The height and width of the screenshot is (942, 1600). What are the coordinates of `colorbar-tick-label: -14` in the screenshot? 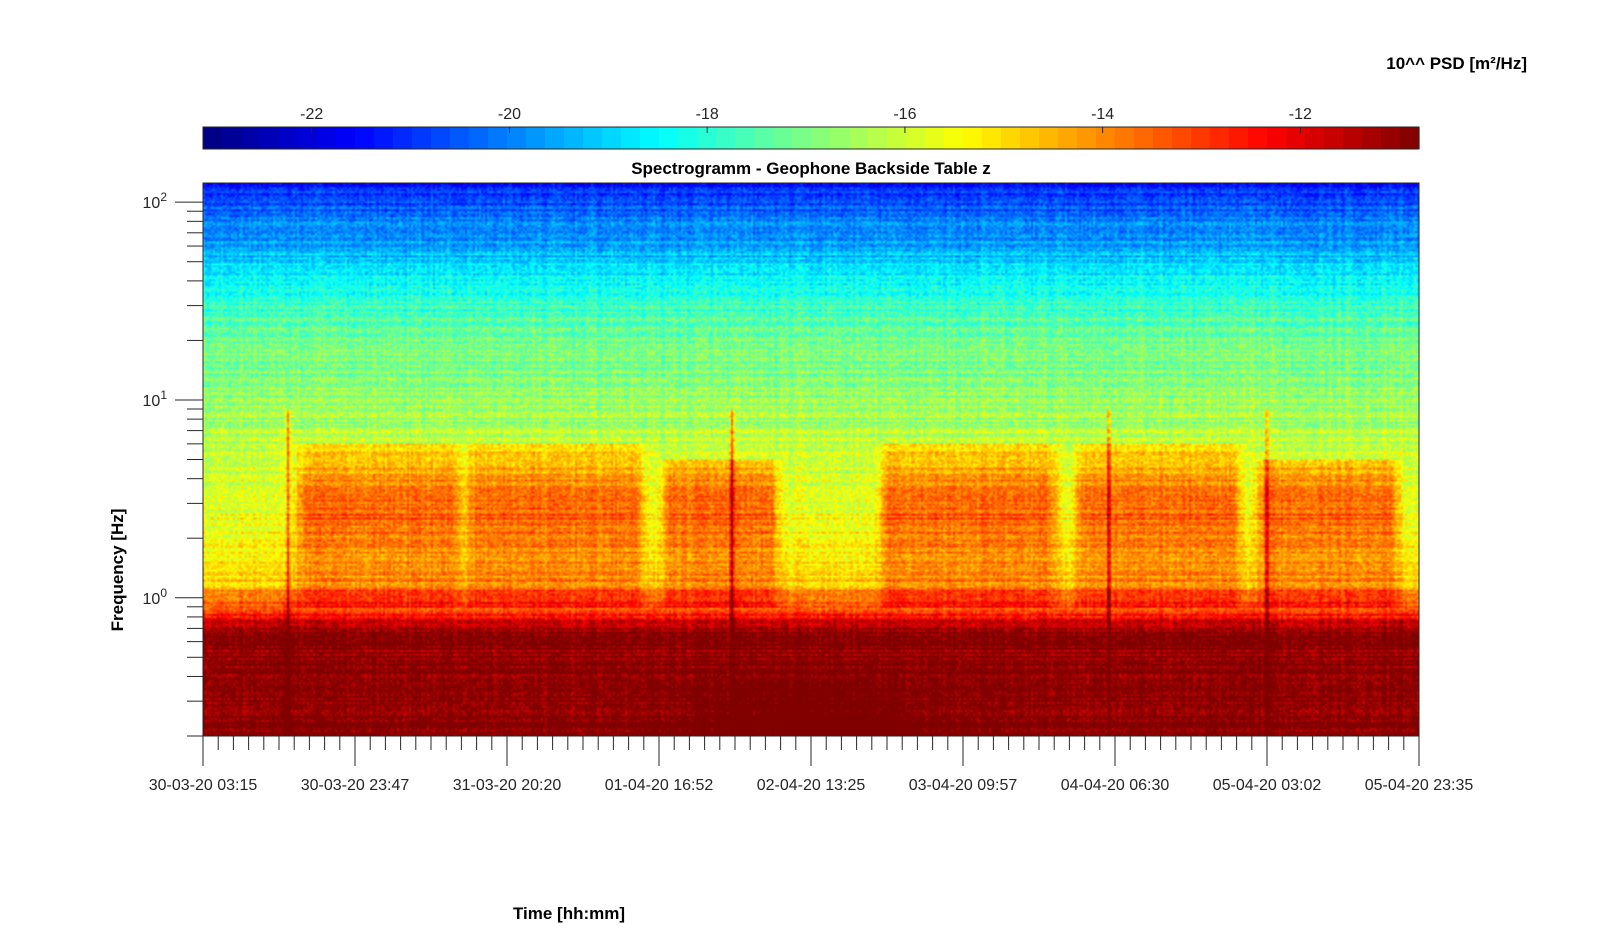 It's located at (1102, 114).